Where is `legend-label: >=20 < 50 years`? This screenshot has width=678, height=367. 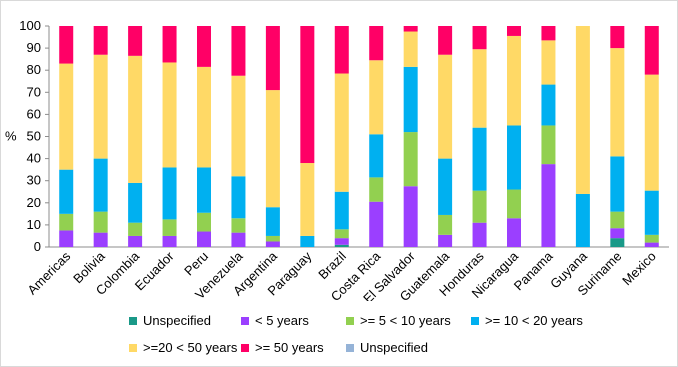 legend-label: >=20 < 50 years is located at coordinates (190, 347).